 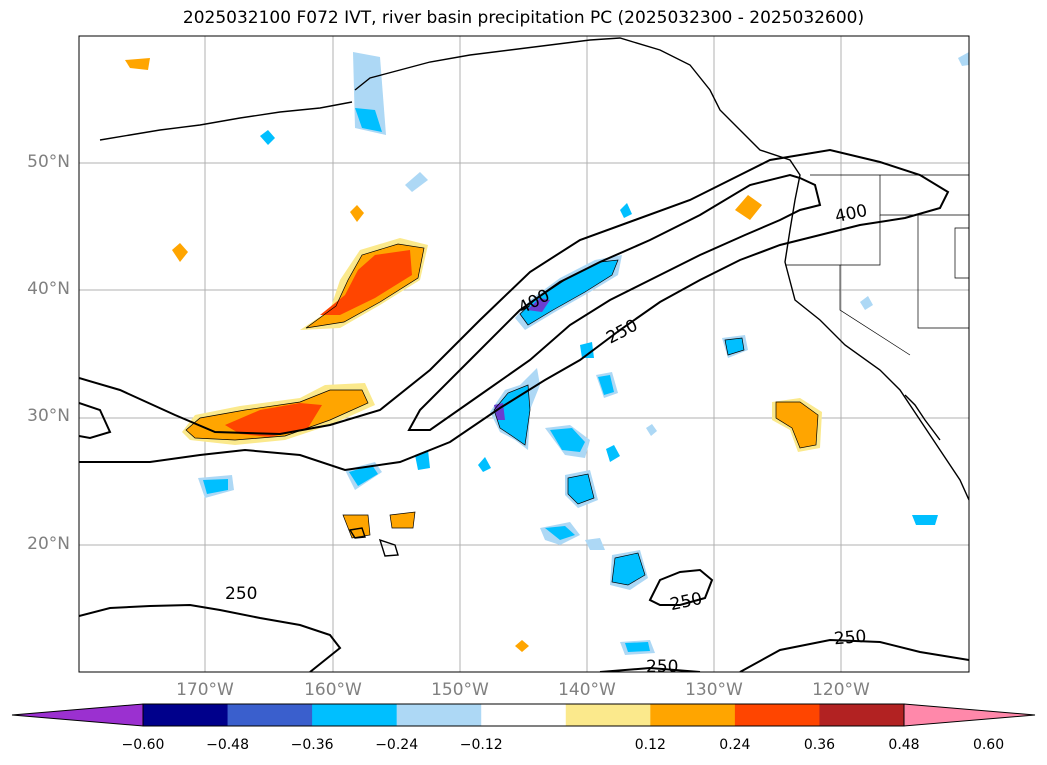 What do you see at coordinates (650, 745) in the screenshot?
I see `colorbar-tick-label: 0.12` at bounding box center [650, 745].